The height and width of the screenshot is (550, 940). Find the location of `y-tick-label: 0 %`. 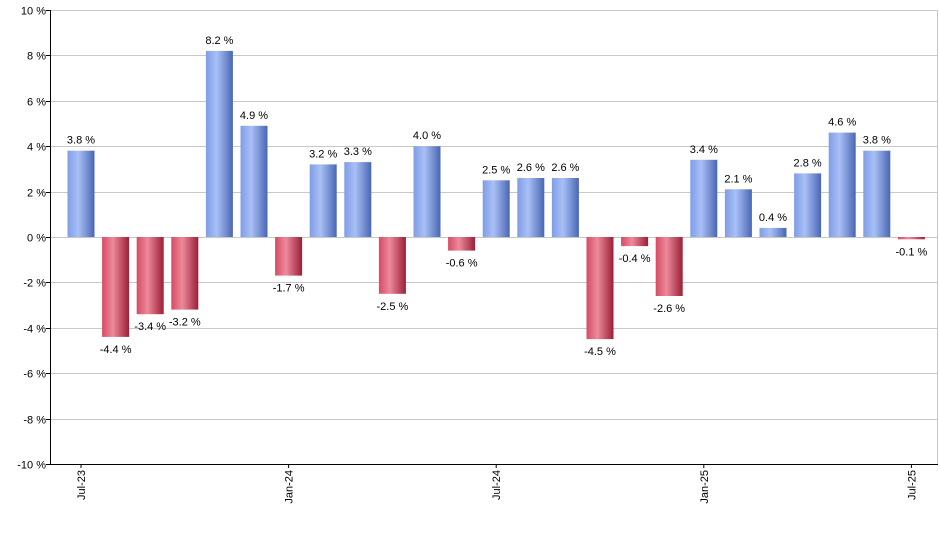

y-tick-label: 0 % is located at coordinates (36, 239).